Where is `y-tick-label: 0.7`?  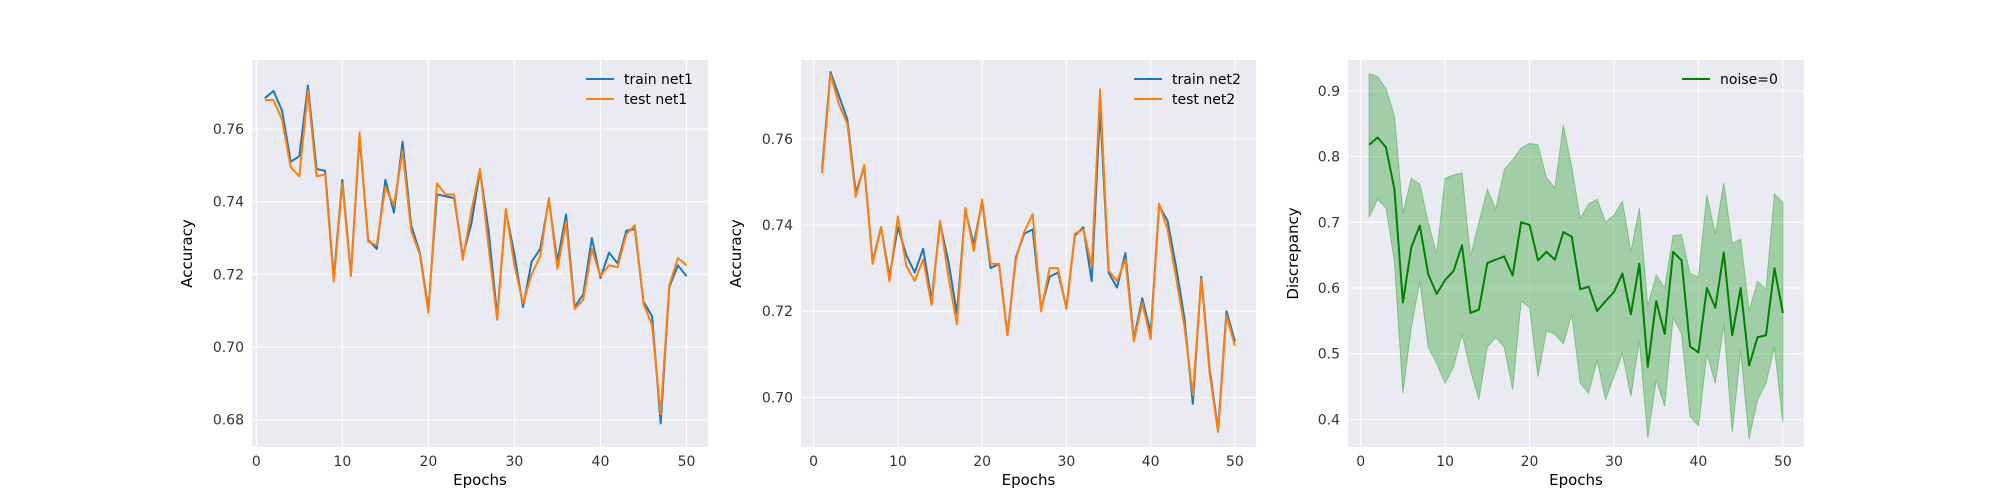 y-tick-label: 0.7 is located at coordinates (1329, 223).